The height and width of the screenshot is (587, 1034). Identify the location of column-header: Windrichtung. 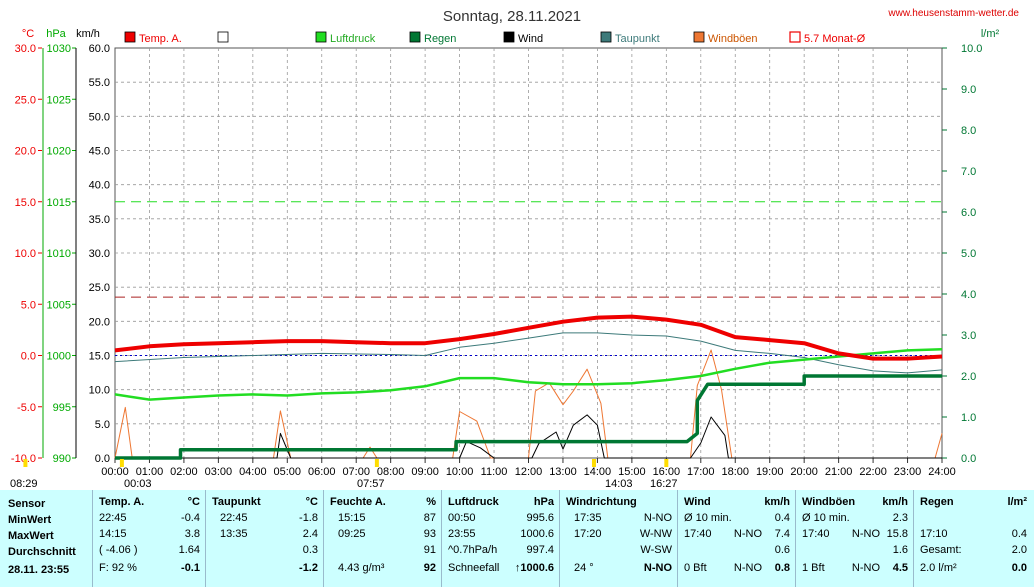
(601, 502).